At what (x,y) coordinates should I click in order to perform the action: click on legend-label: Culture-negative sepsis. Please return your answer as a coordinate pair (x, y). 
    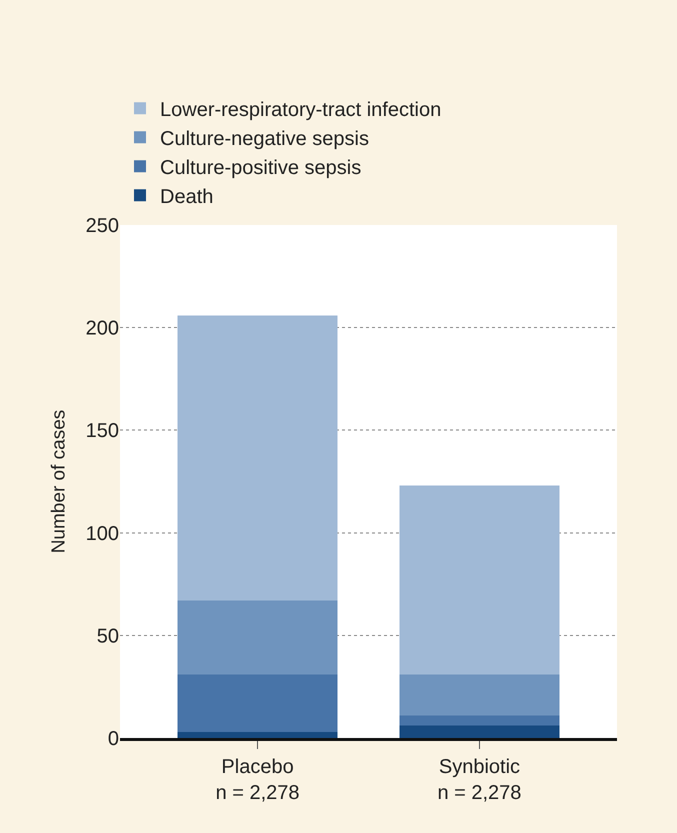
    Looking at the image, I should click on (264, 139).